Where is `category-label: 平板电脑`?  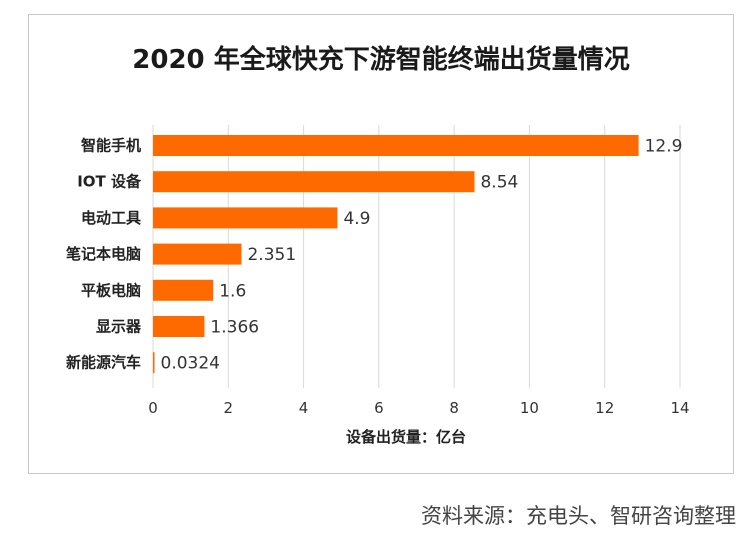 category-label: 平板电脑 is located at coordinates (111, 290).